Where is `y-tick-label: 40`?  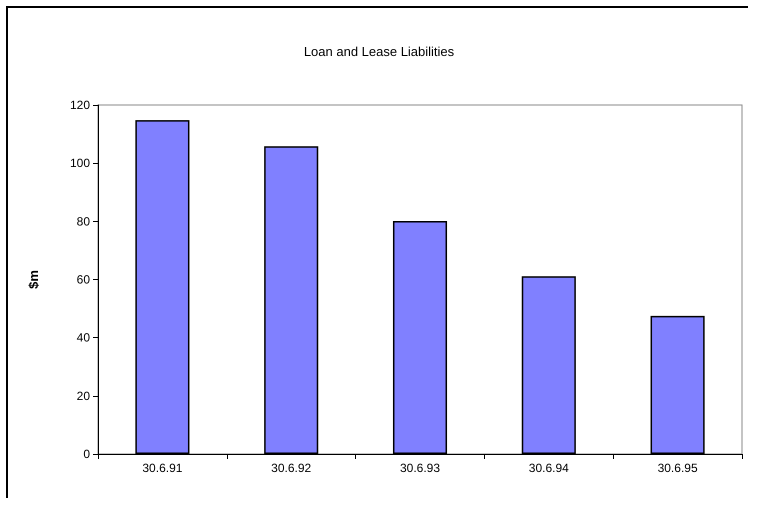
y-tick-label: 40 is located at coordinates (83, 337).